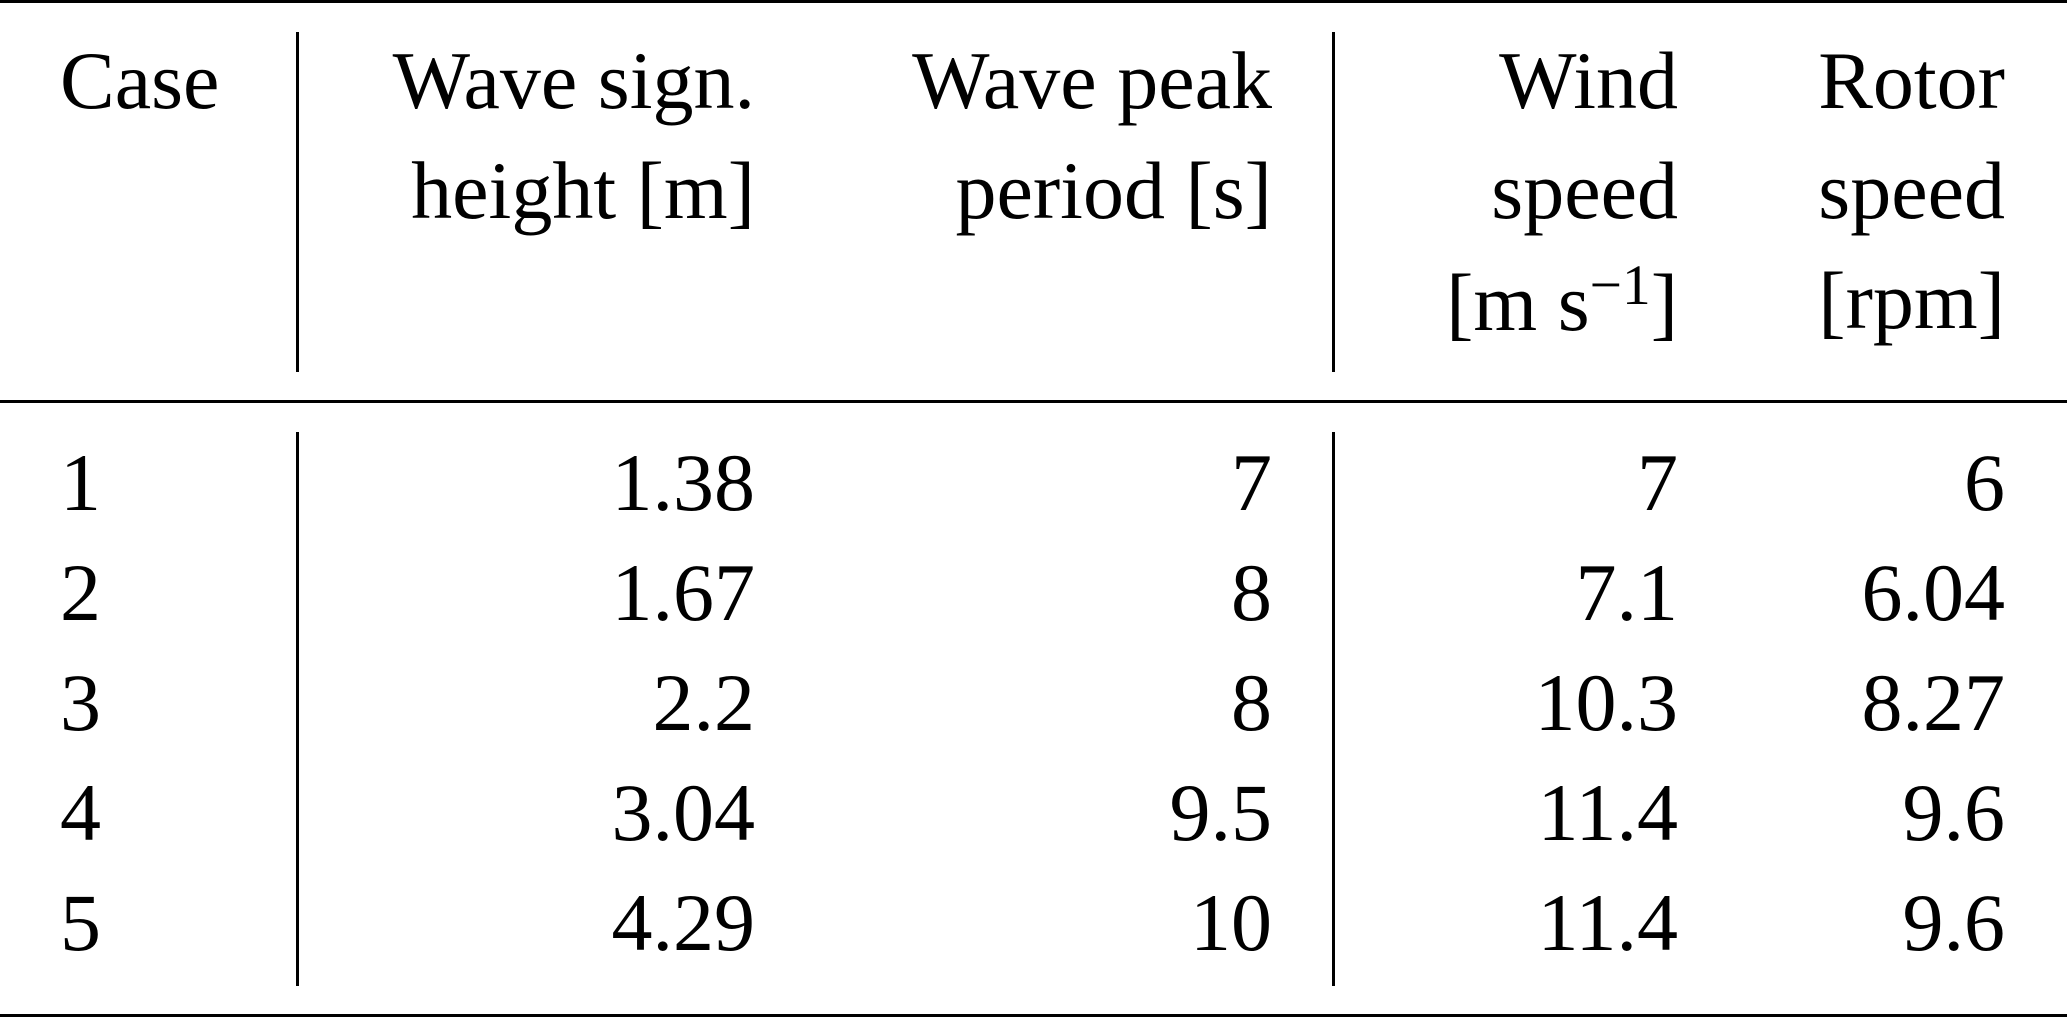  What do you see at coordinates (573, 80) in the screenshot?
I see `header-wave-height-line1: Wave sign.` at bounding box center [573, 80].